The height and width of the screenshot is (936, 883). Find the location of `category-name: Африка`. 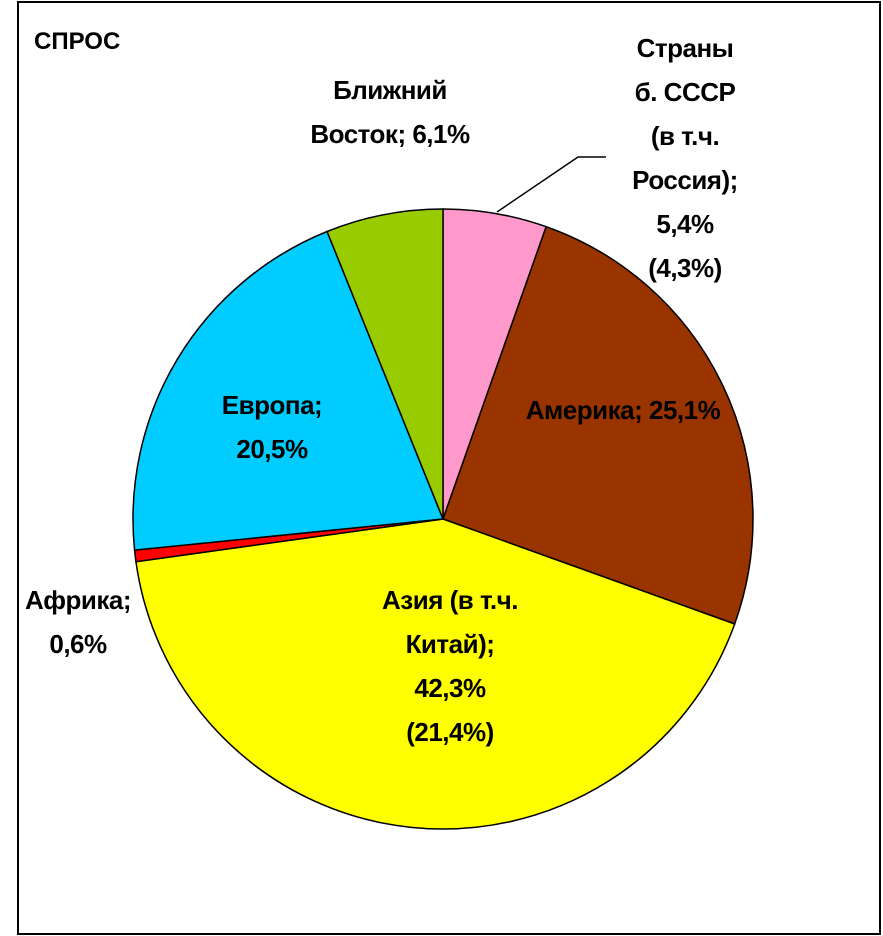

category-name: Африка is located at coordinates (73, 600).